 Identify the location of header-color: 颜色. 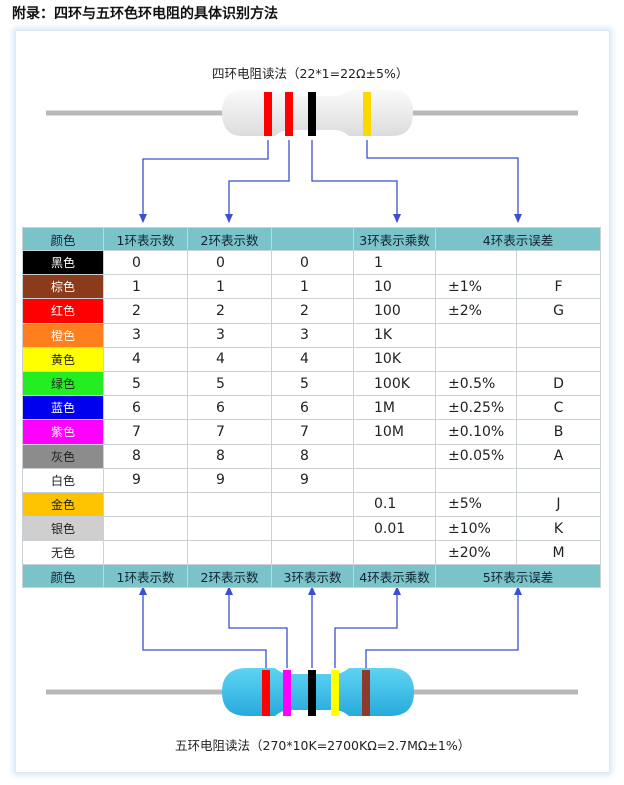
(63, 239).